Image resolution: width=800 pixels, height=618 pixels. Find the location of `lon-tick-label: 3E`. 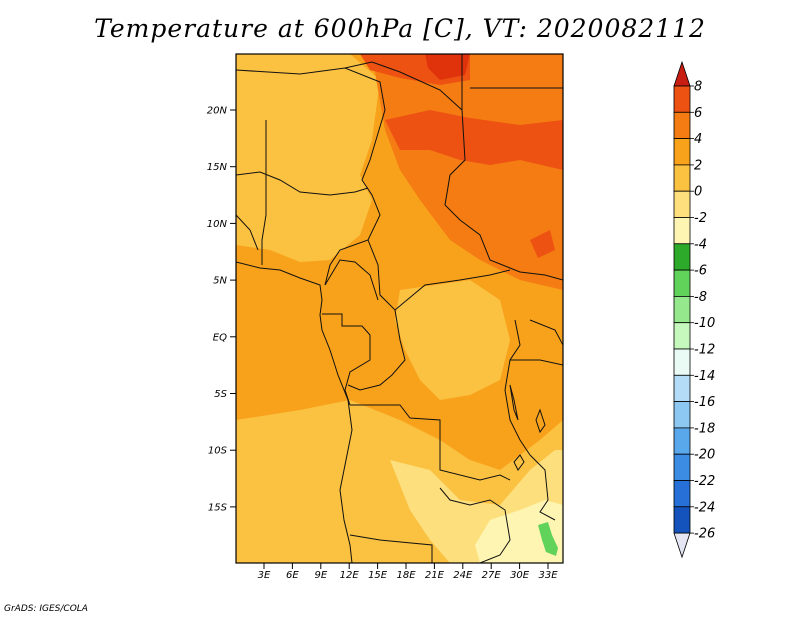

lon-tick-label: 3E is located at coordinates (264, 575).